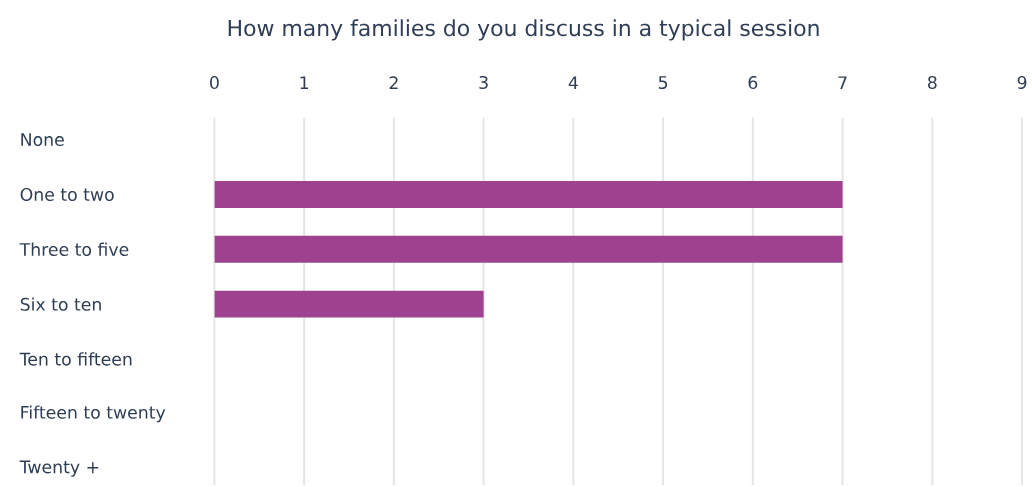 The width and height of the screenshot is (1032, 487). What do you see at coordinates (59, 468) in the screenshot?
I see `y-tick-label: Twenty +` at bounding box center [59, 468].